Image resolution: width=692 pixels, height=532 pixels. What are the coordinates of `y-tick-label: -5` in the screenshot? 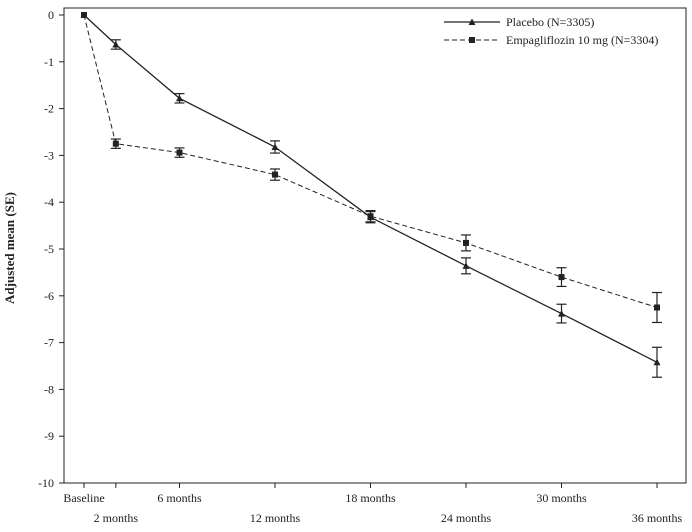 It's located at (49, 249).